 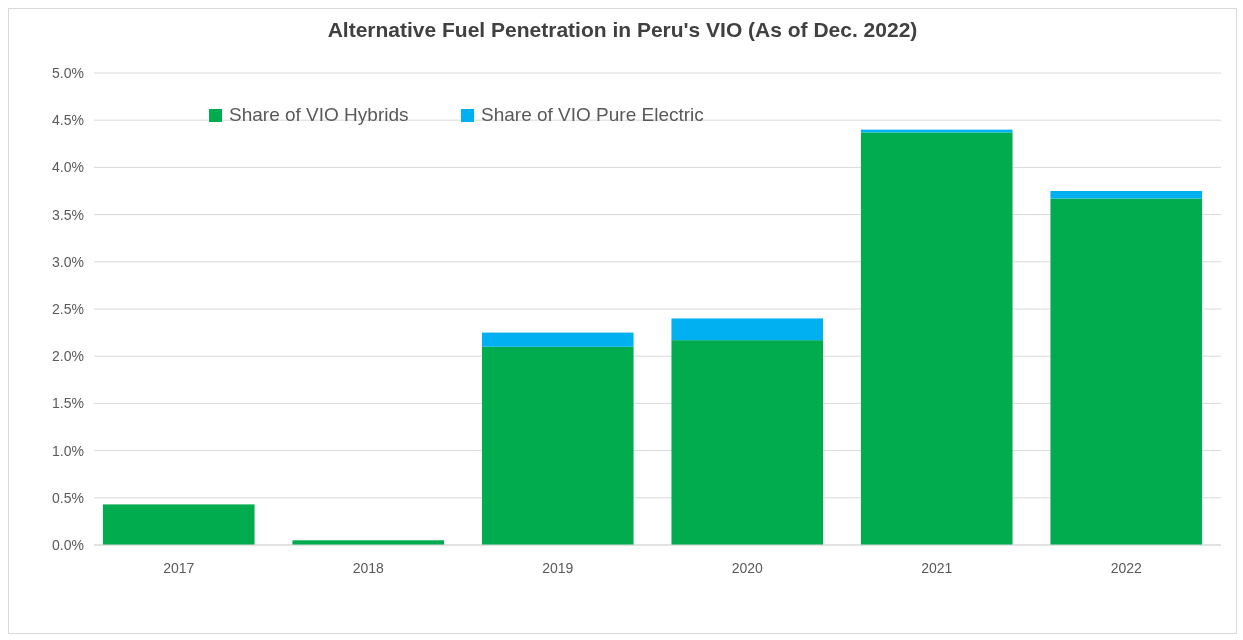 What do you see at coordinates (179, 568) in the screenshot?
I see `x-tick-label: 2017` at bounding box center [179, 568].